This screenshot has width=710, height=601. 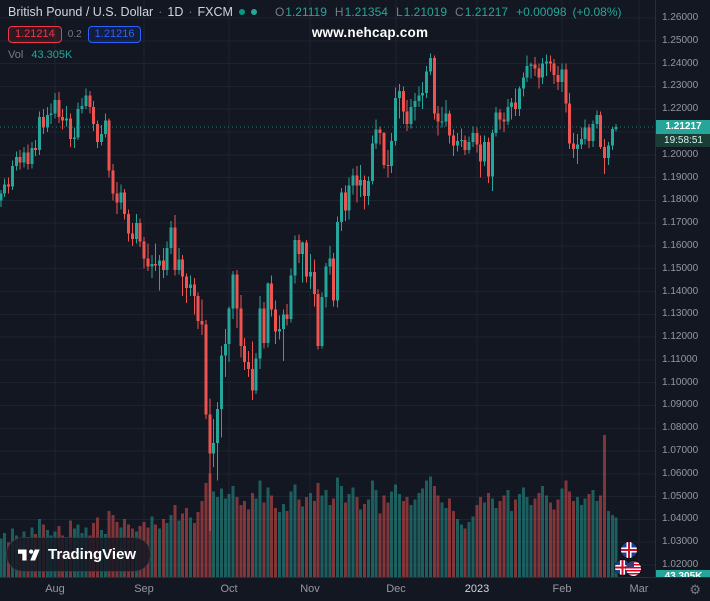 What do you see at coordinates (695, 589) in the screenshot?
I see `axis-settings-gear-icon: ⚙` at bounding box center [695, 589].